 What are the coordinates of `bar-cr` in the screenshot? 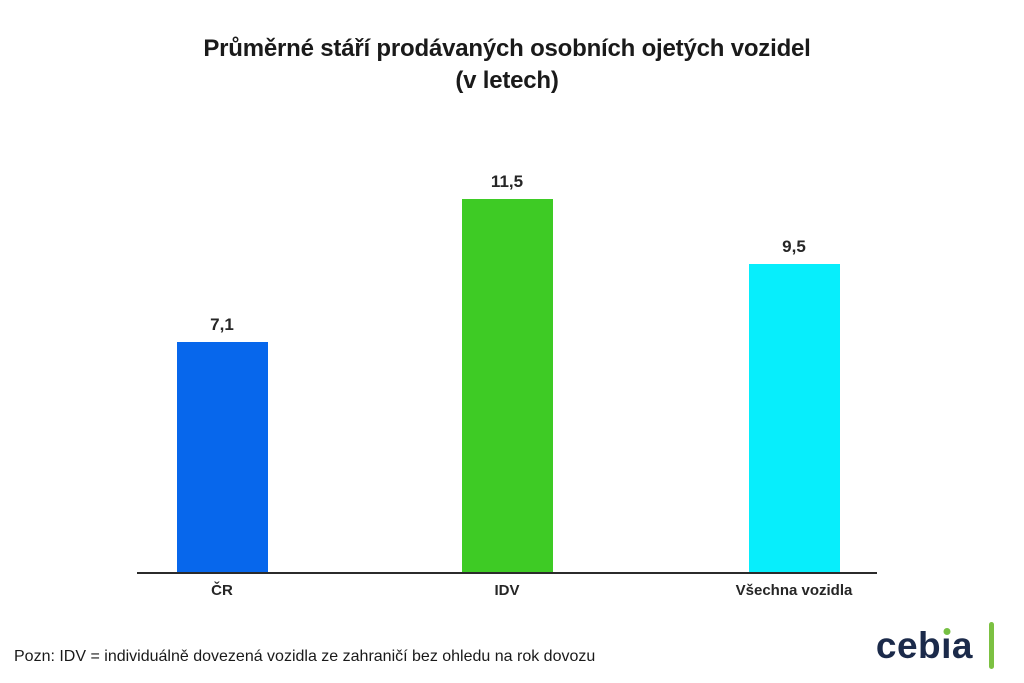 It's located at (222, 457).